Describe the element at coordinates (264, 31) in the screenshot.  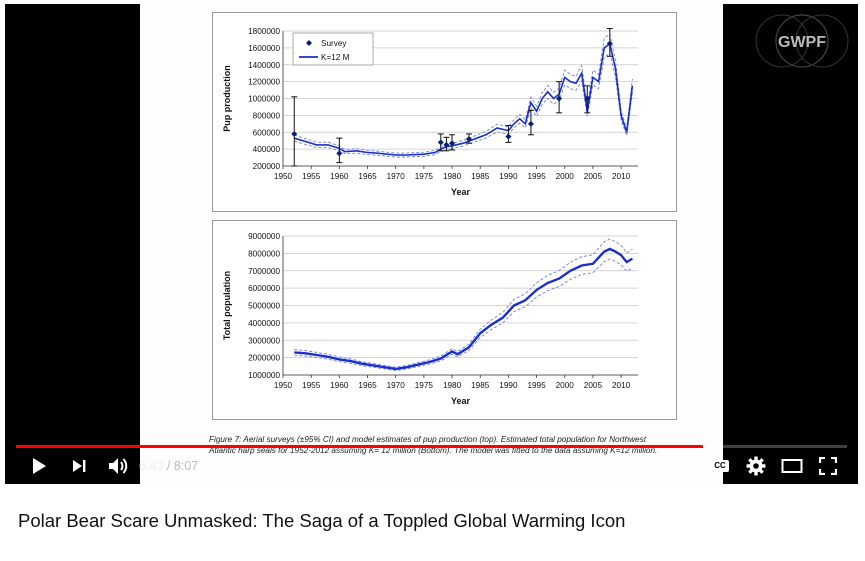
I see `y-tick-label: 1800000` at that location.